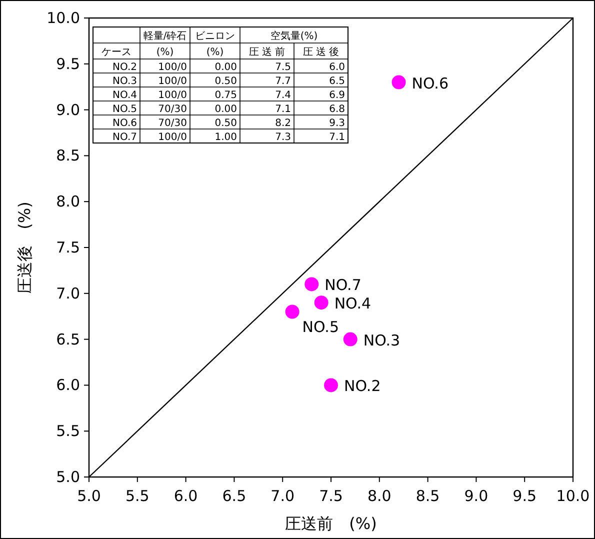 This screenshot has width=595, height=539. What do you see at coordinates (68, 155) in the screenshot?
I see `y-tick-label: 8.5` at bounding box center [68, 155].